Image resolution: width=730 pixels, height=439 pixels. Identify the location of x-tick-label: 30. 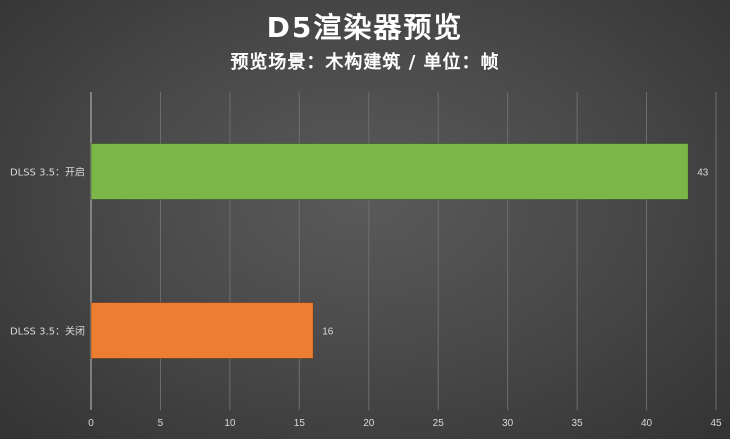
(508, 423).